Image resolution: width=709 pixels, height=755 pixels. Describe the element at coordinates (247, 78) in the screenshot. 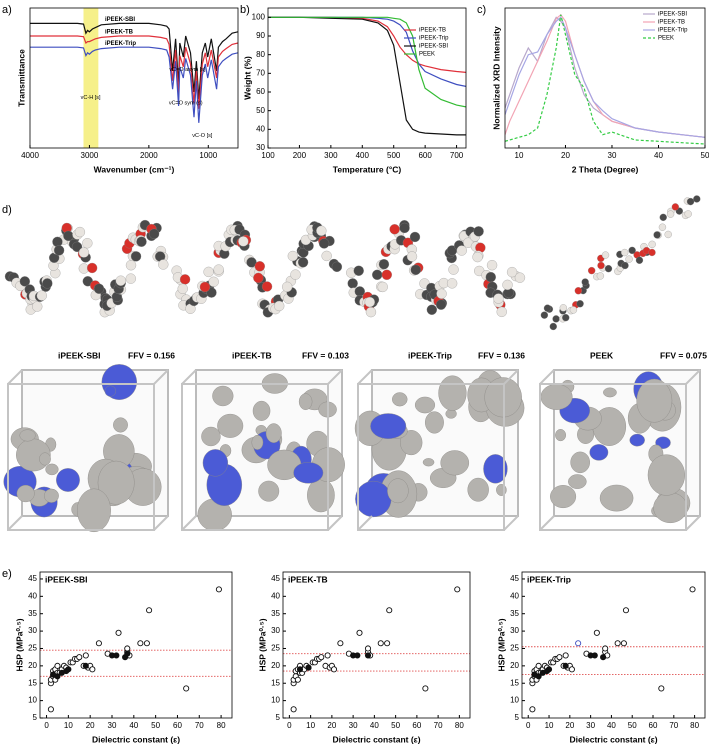

I see `y-axis-label: Weight (%)` at that location.